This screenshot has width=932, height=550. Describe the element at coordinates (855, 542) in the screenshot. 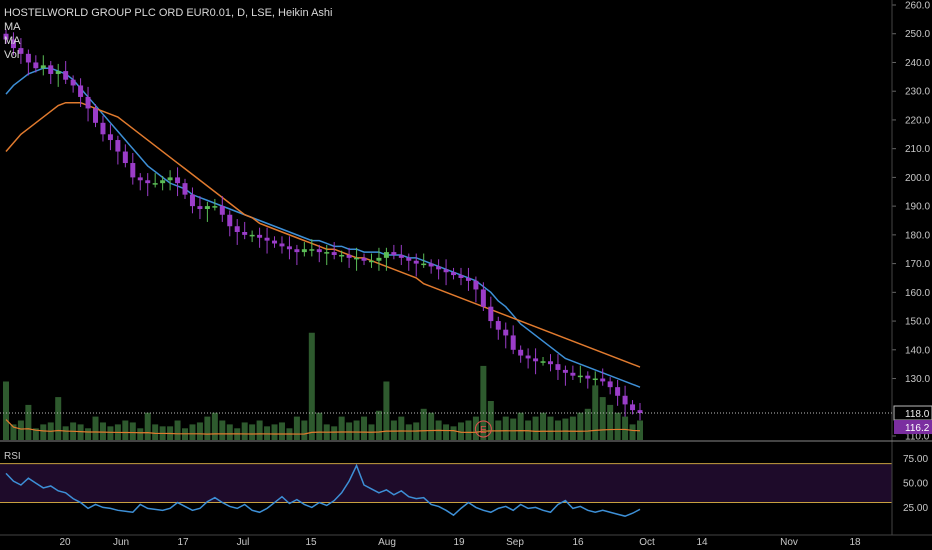

I see `time-tick-label: 18` at that location.